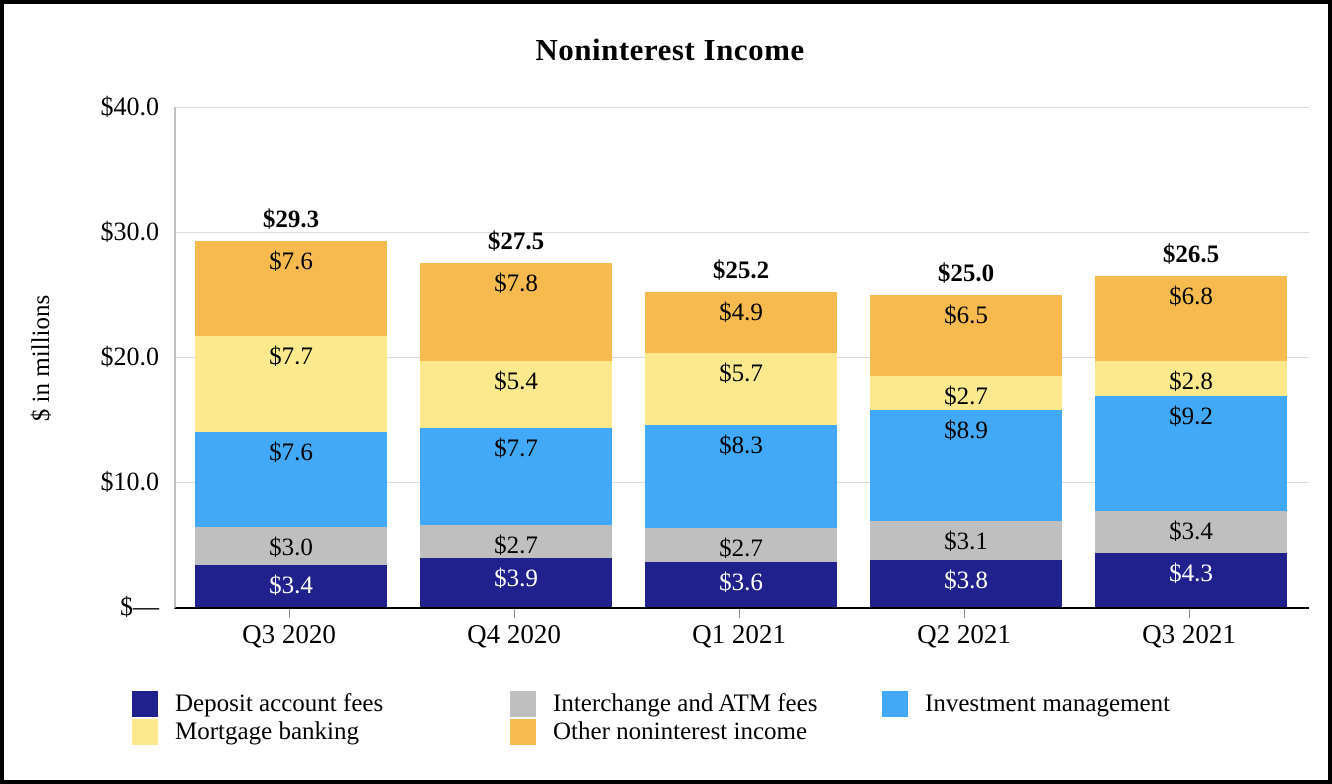  Describe the element at coordinates (670, 49) in the screenshot. I see `chart-title: Noninterest Income` at that location.